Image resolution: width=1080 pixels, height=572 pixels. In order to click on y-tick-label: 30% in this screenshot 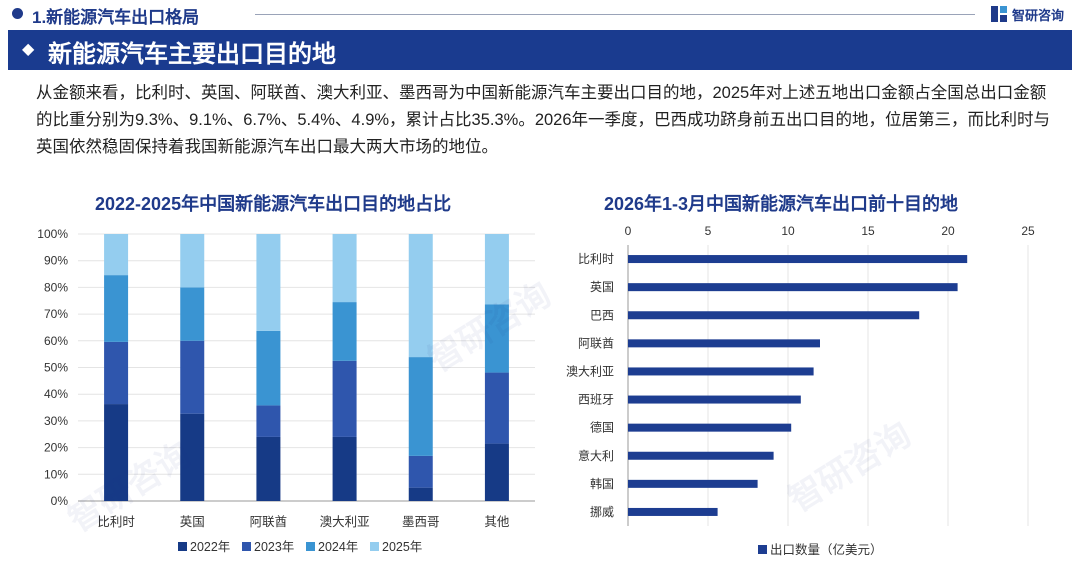, I will do `click(56, 421)`.